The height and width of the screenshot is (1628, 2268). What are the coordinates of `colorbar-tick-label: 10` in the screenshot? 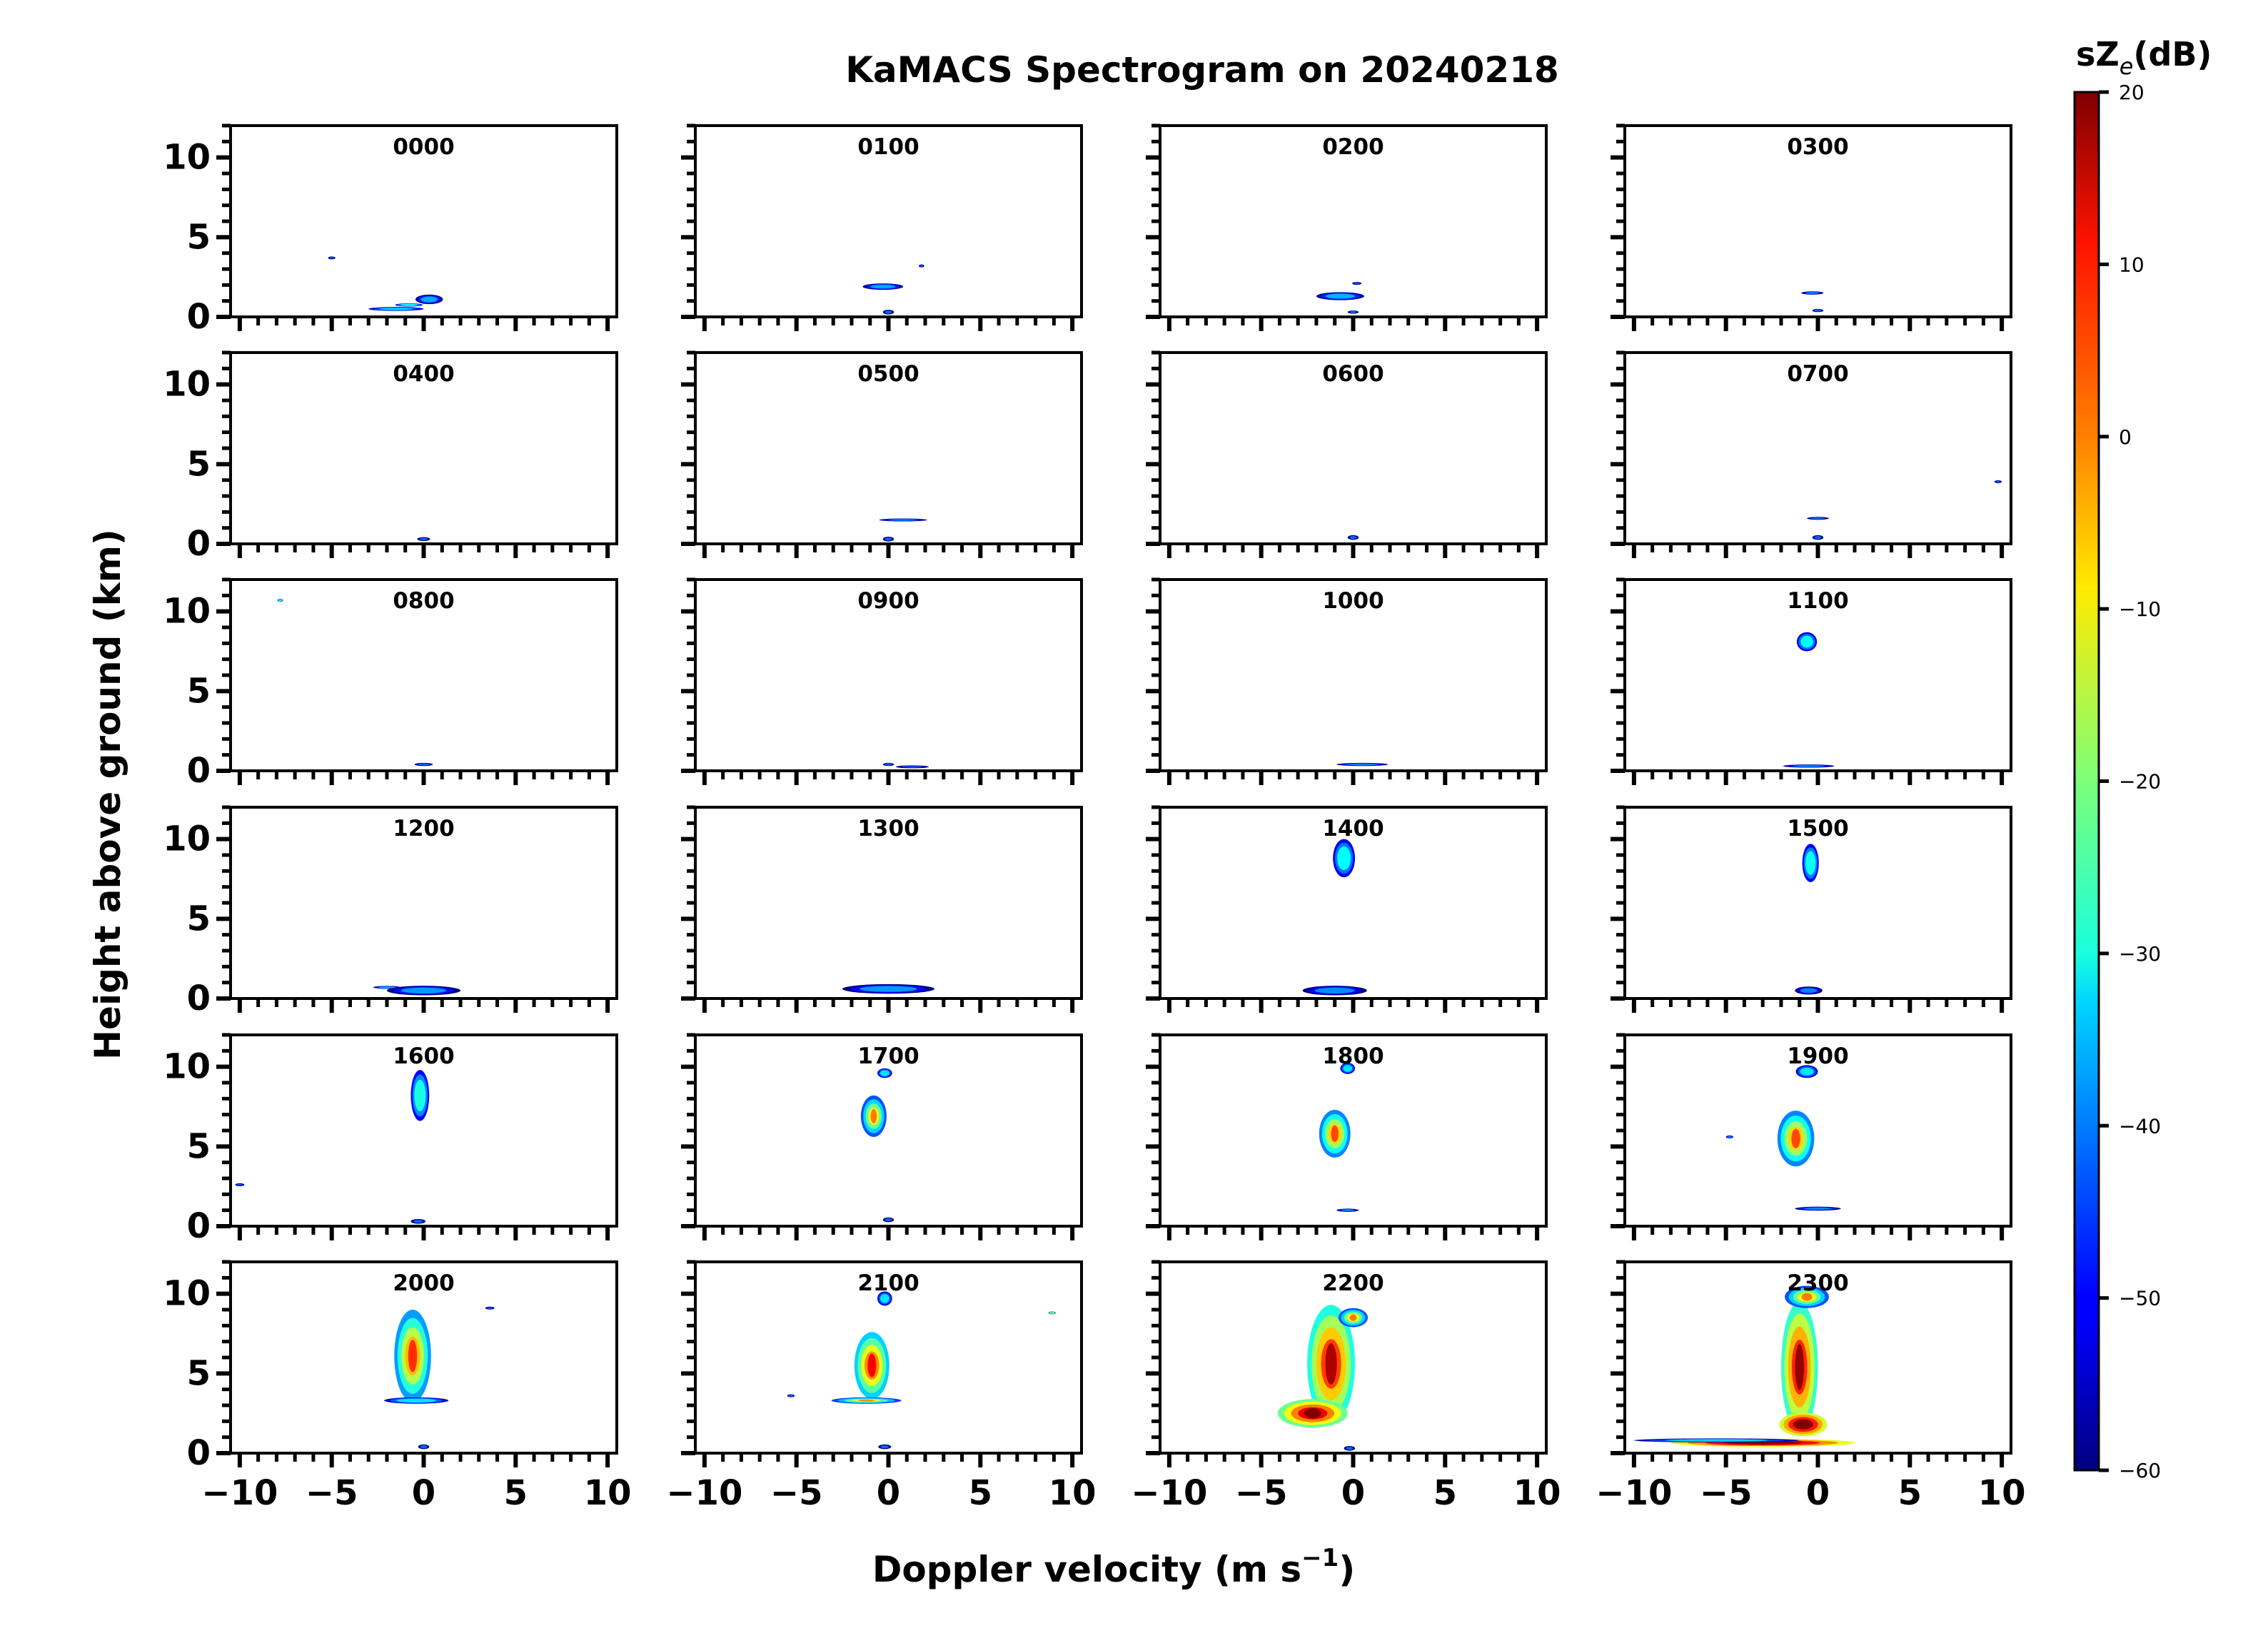 It's located at (2131, 264).